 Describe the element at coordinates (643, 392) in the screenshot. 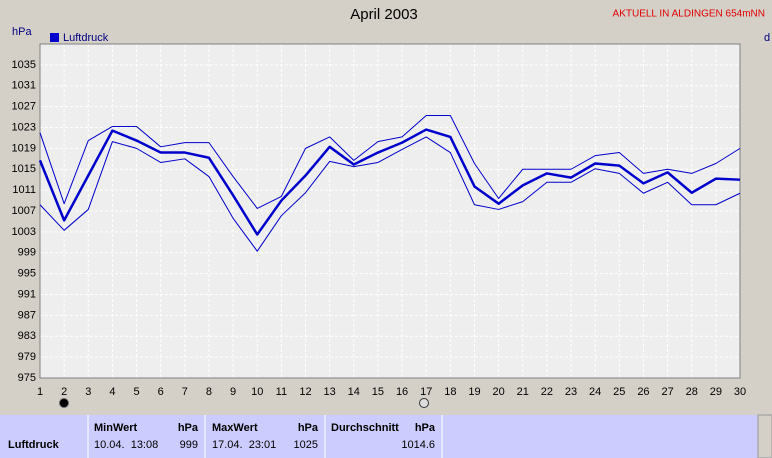

I see `x-tick-label: 26` at that location.